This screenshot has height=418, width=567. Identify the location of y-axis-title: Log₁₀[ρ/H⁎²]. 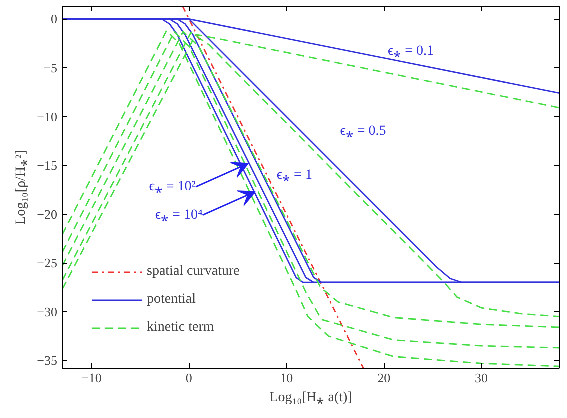
(22, 187).